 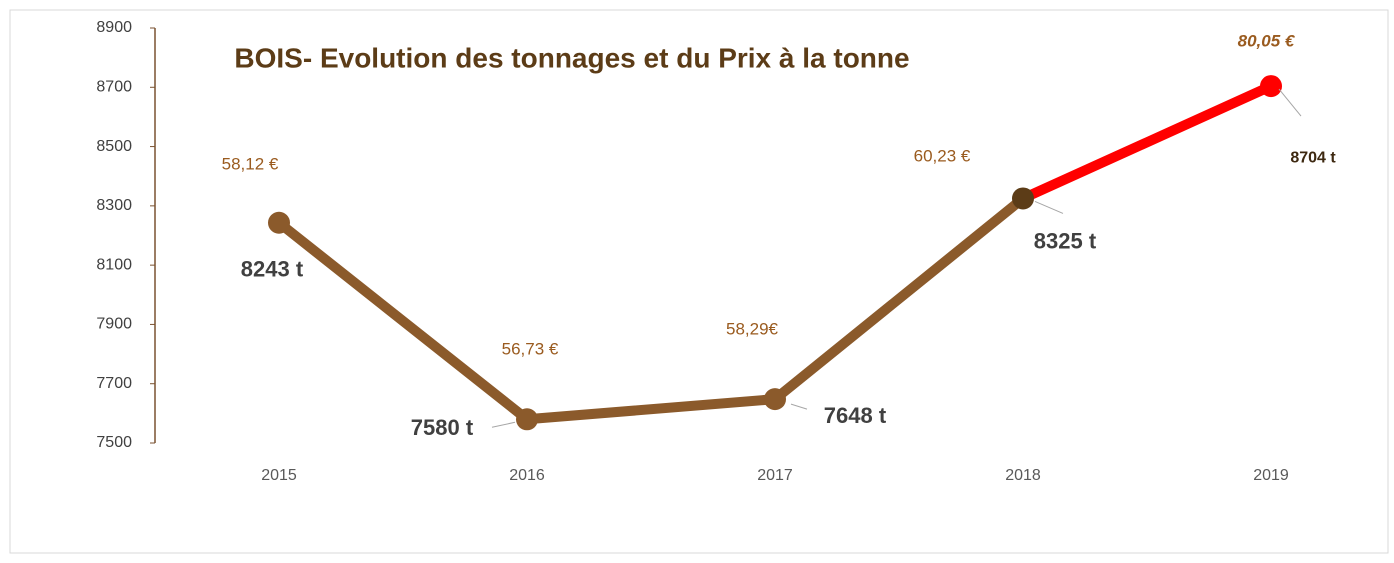 I want to click on x-tick-label: 2019, so click(x=1271, y=475).